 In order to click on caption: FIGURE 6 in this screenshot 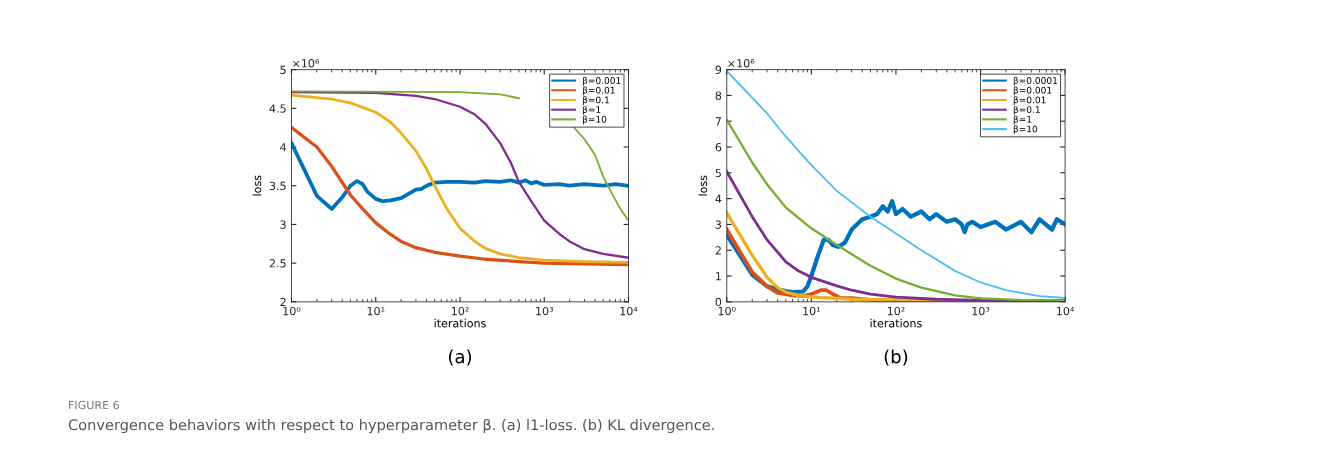, I will do `click(94, 405)`.